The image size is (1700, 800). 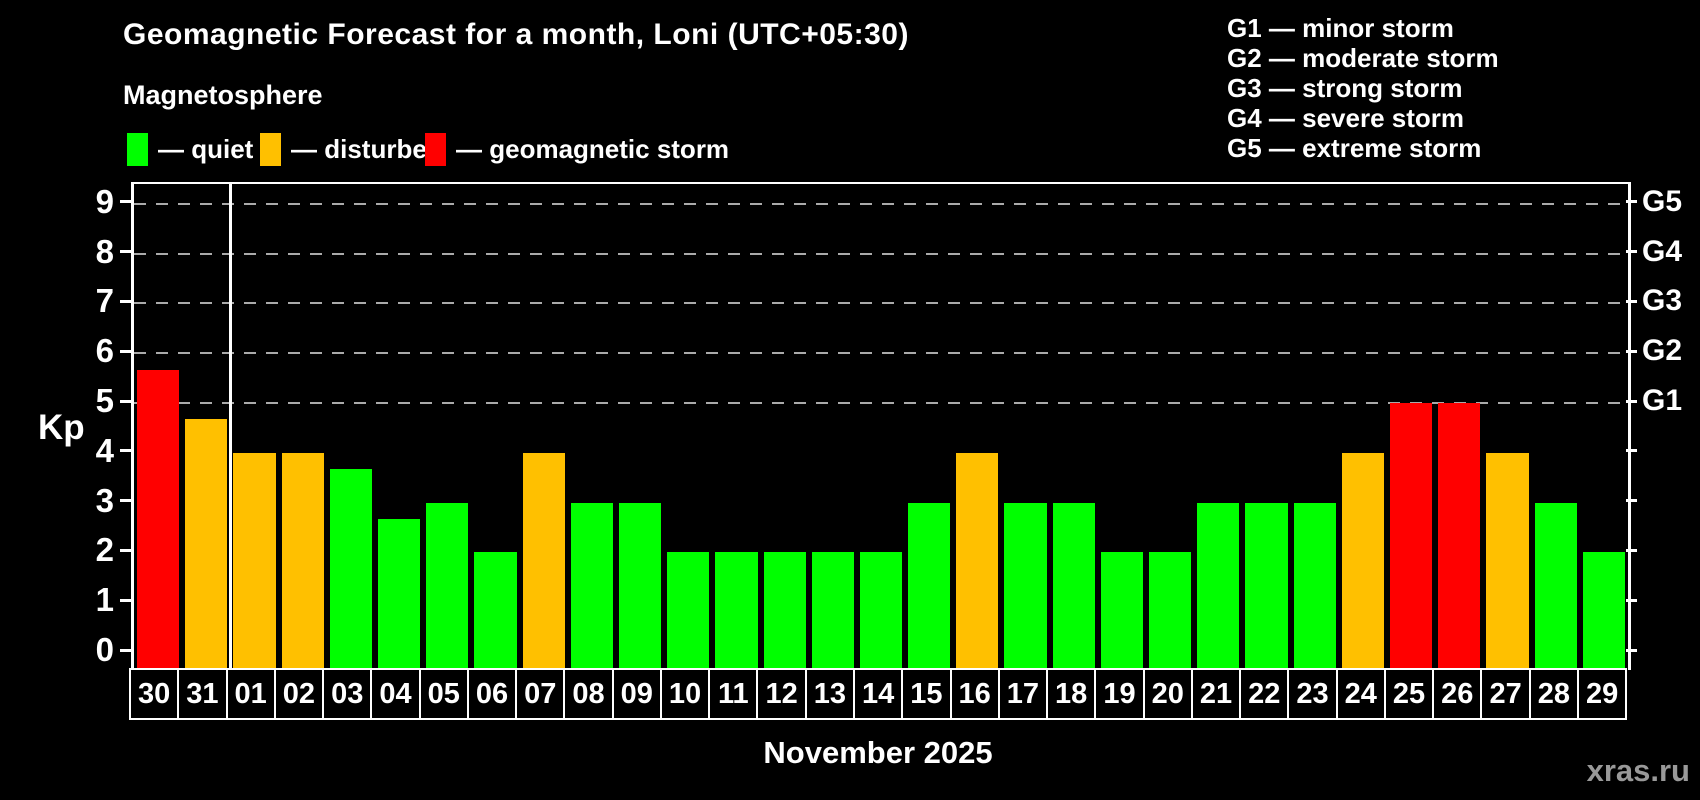 I want to click on y-axis-label-9: 9, so click(x=104, y=201).